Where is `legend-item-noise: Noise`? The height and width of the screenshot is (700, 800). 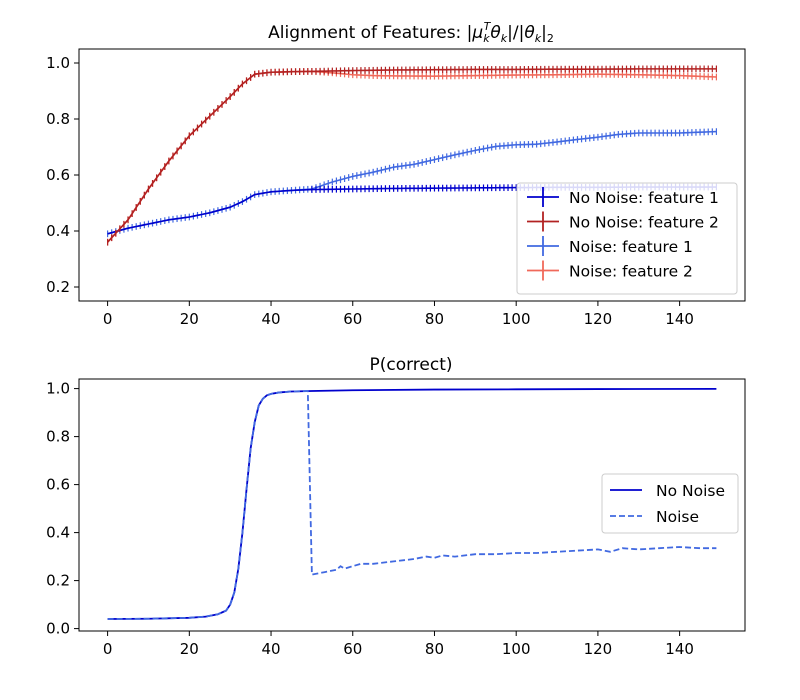 legend-item-noise: Noise is located at coordinates (654, 517).